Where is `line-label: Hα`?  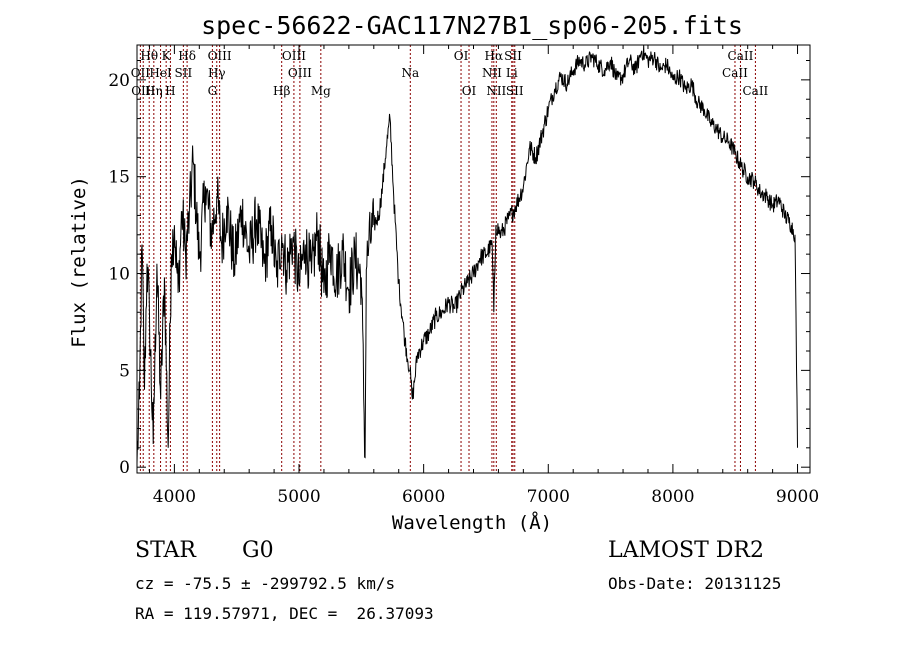
line-label: Hα is located at coordinates (494, 56).